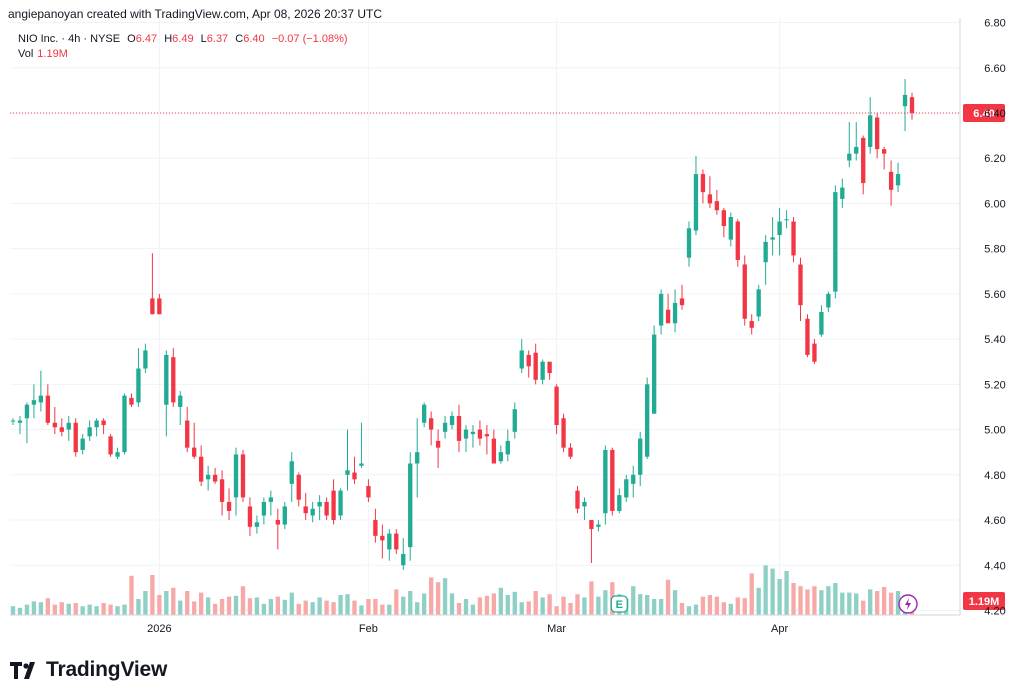  What do you see at coordinates (43, 54) in the screenshot?
I see `volume-legend: Vol 1.19M` at bounding box center [43, 54].